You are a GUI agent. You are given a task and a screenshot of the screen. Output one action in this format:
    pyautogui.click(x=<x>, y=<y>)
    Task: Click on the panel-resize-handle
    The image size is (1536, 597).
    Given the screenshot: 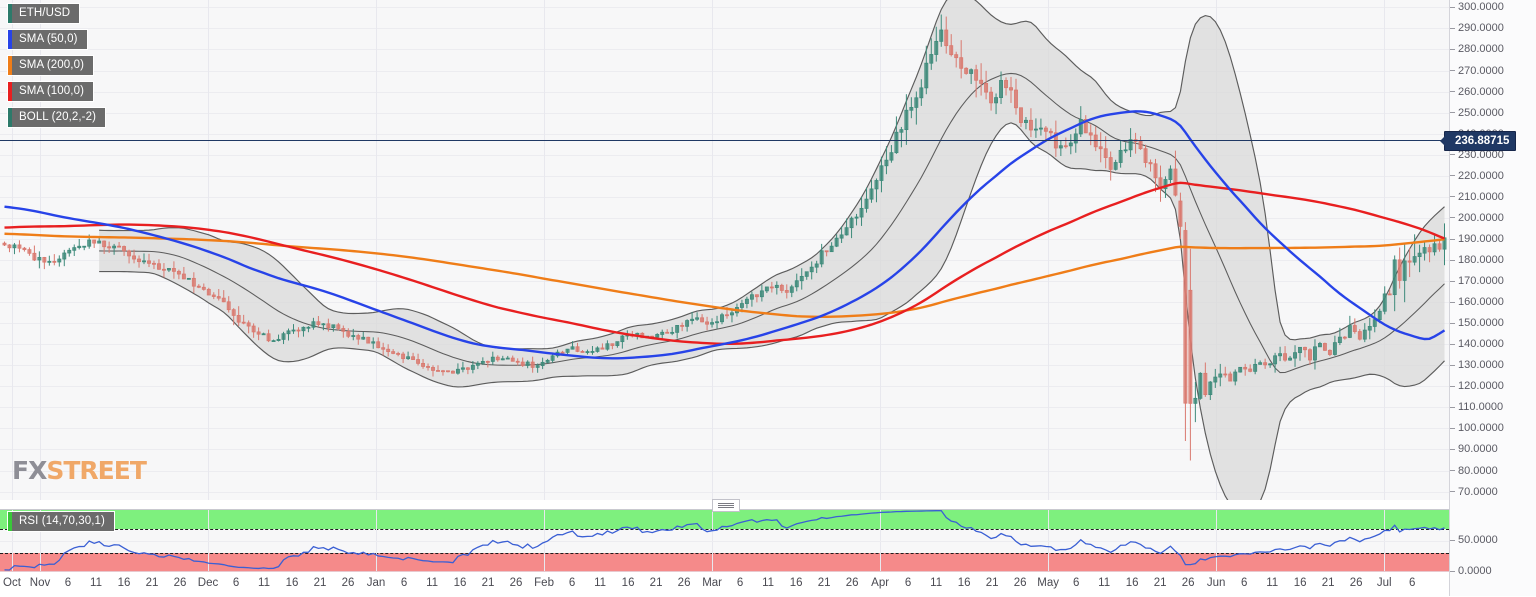 What is the action you would take?
    pyautogui.click(x=726, y=505)
    